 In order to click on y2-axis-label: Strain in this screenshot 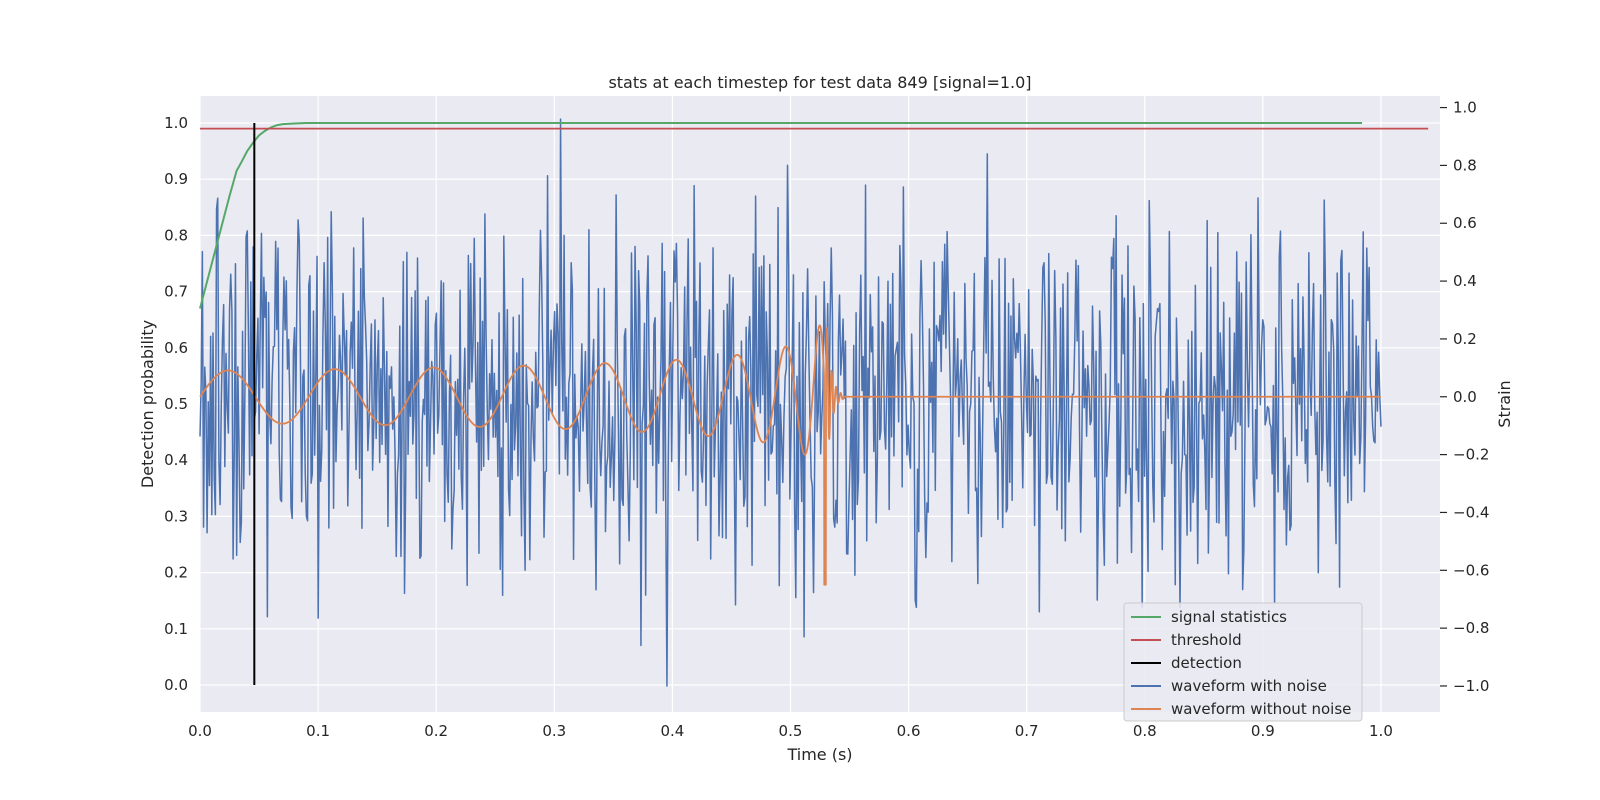, I will do `click(1504, 403)`.